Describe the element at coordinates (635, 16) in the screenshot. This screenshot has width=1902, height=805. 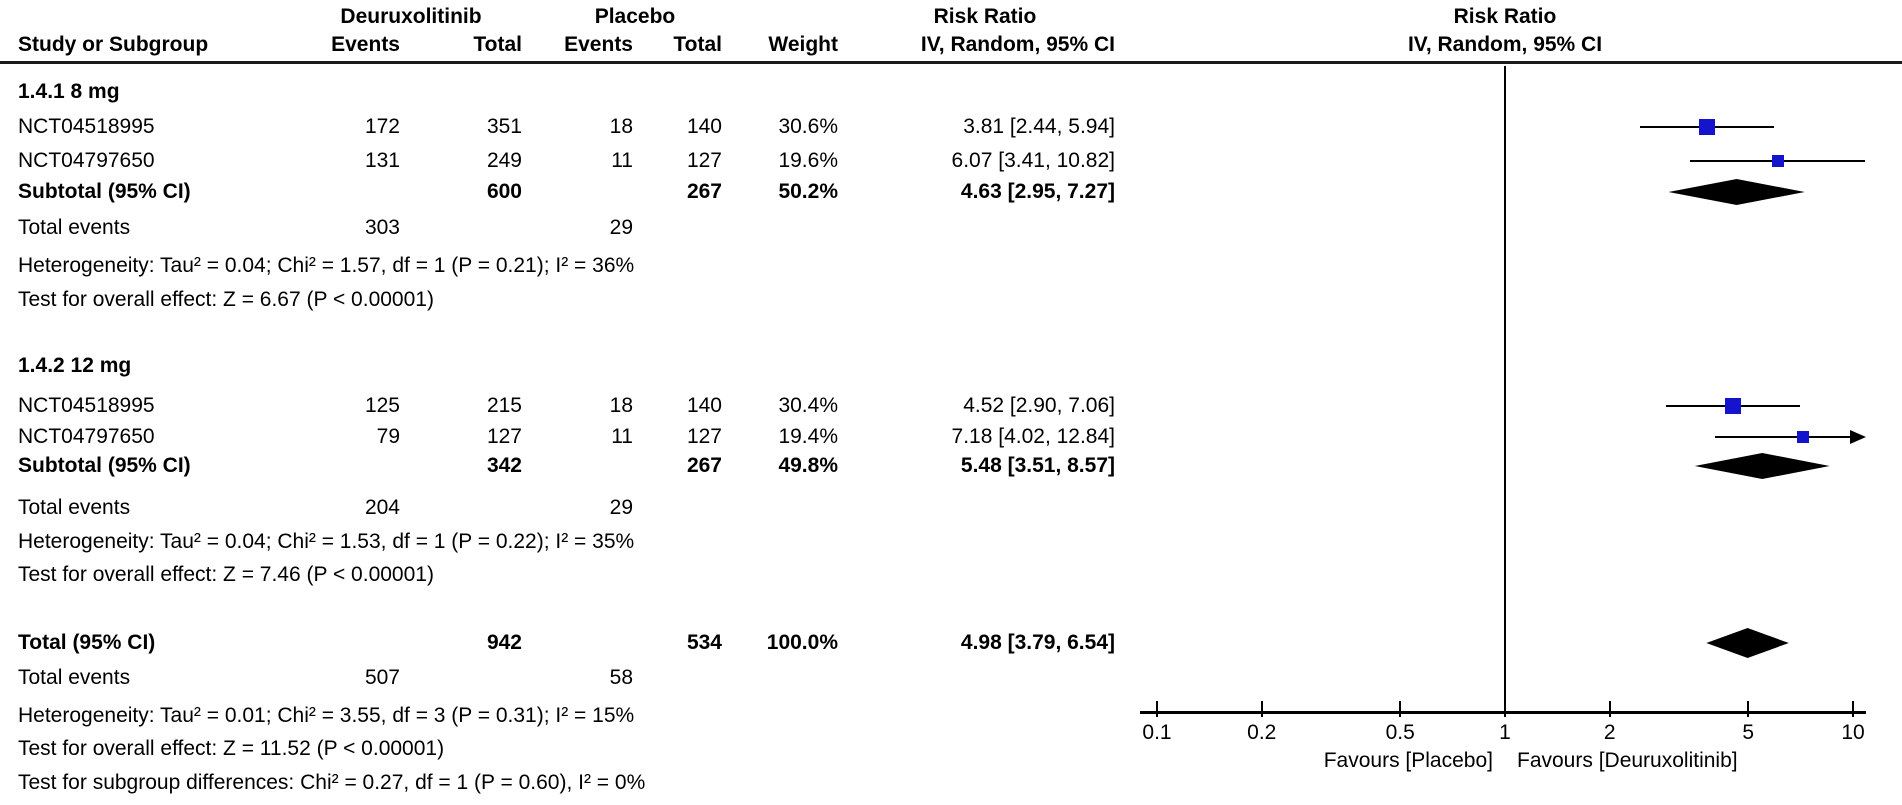
I see `control-group-label: Placebo` at that location.